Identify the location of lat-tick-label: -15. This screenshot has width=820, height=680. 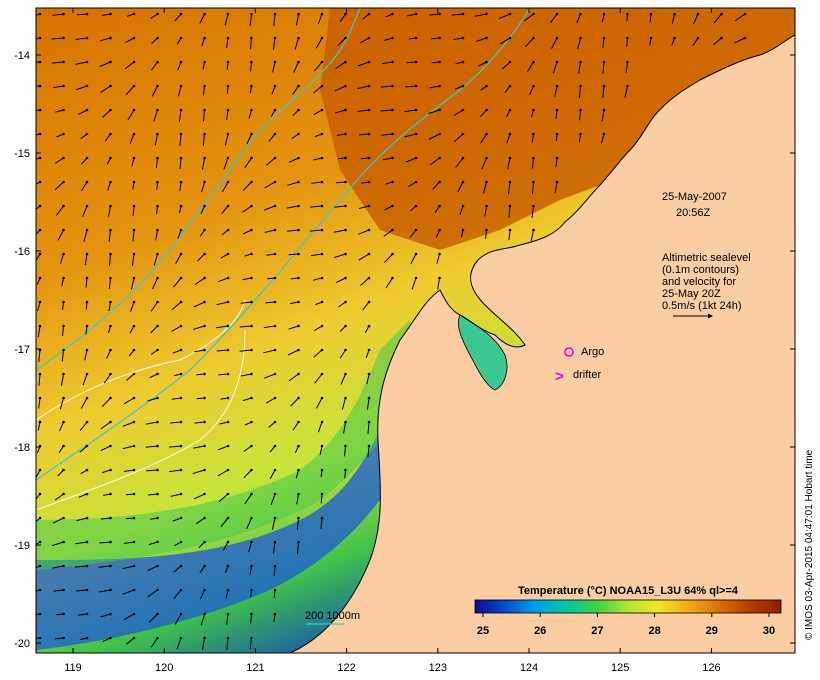
(22, 154).